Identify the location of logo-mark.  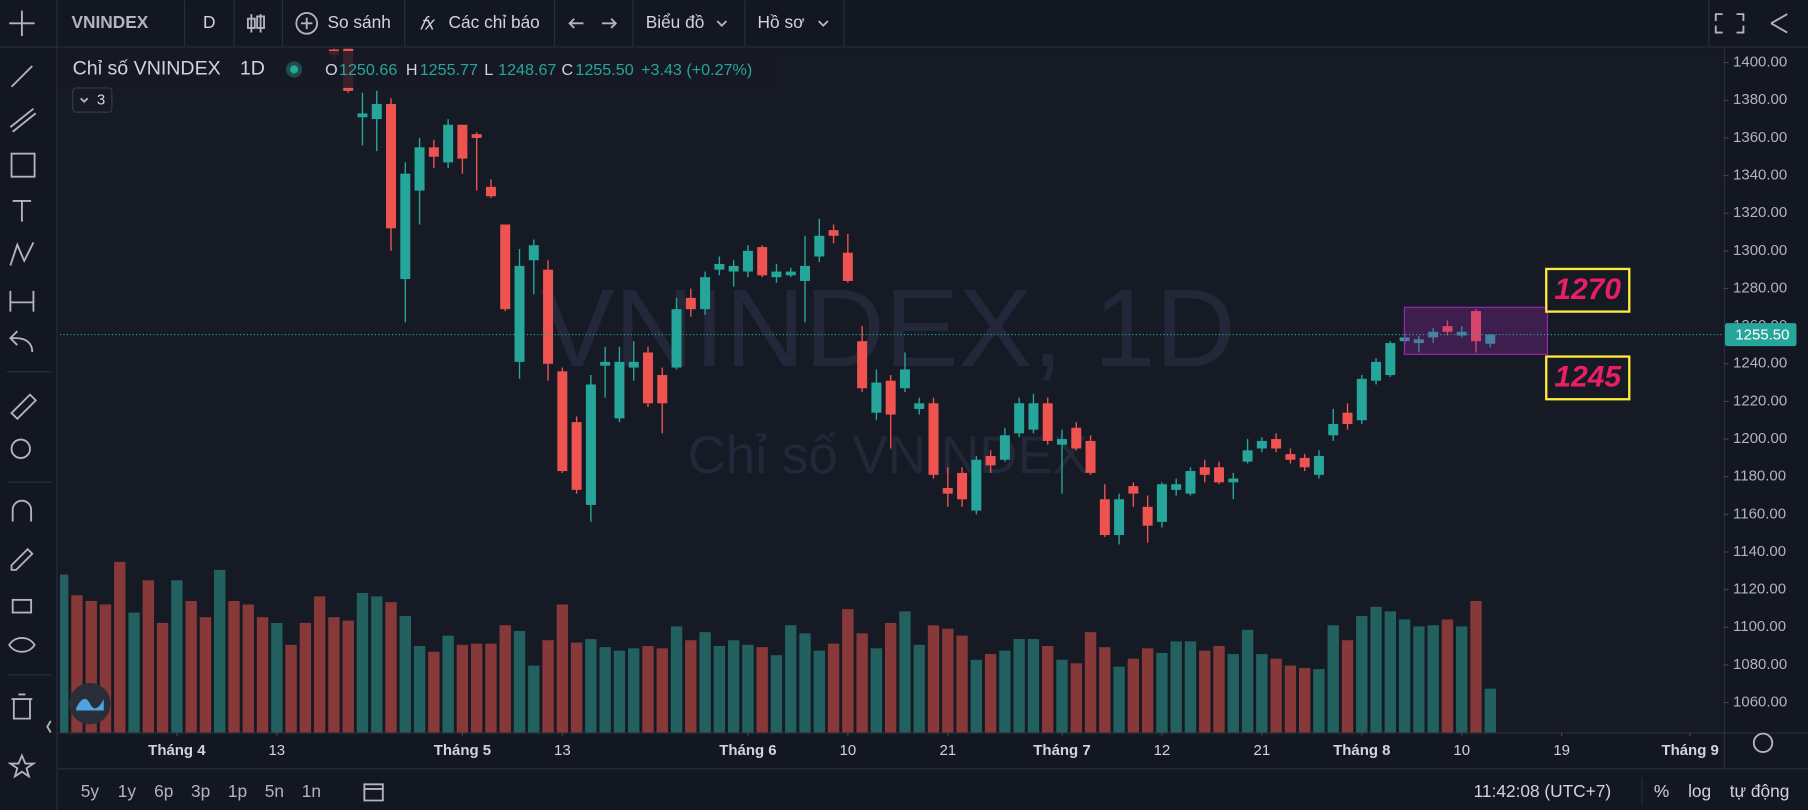
(90, 704).